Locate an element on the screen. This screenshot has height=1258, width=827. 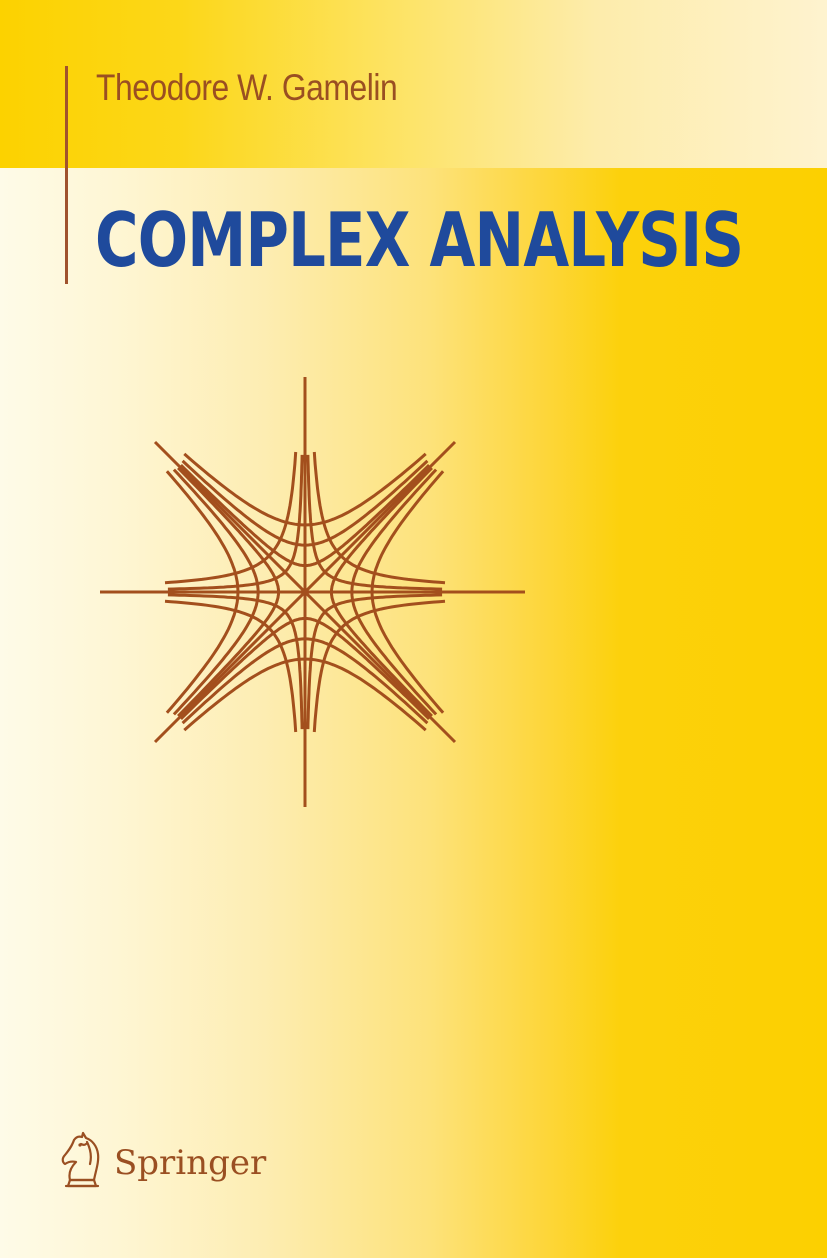
publisher-logo: Springer is located at coordinates (186, 1163).